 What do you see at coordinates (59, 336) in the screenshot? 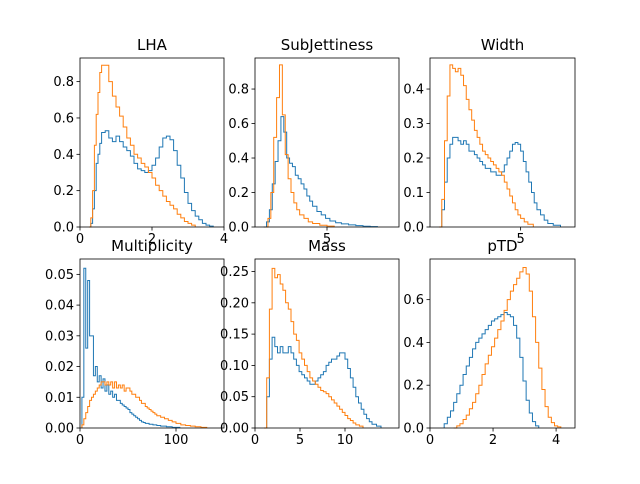
I see `y-tick-label: 0.03` at bounding box center [59, 336].